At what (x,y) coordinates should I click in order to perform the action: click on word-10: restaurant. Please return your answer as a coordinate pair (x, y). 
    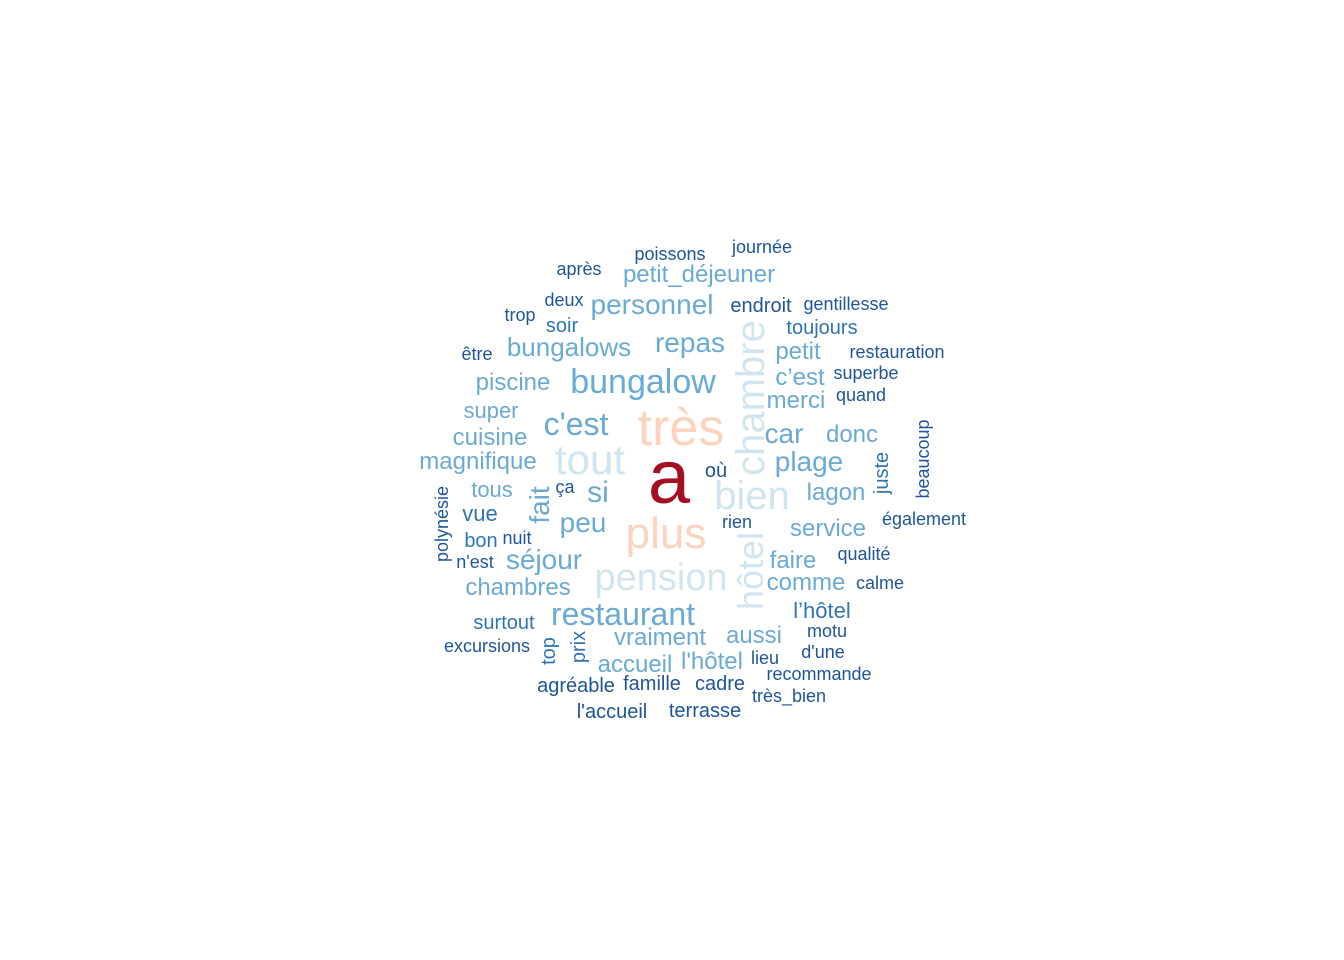
    Looking at the image, I should click on (623, 614).